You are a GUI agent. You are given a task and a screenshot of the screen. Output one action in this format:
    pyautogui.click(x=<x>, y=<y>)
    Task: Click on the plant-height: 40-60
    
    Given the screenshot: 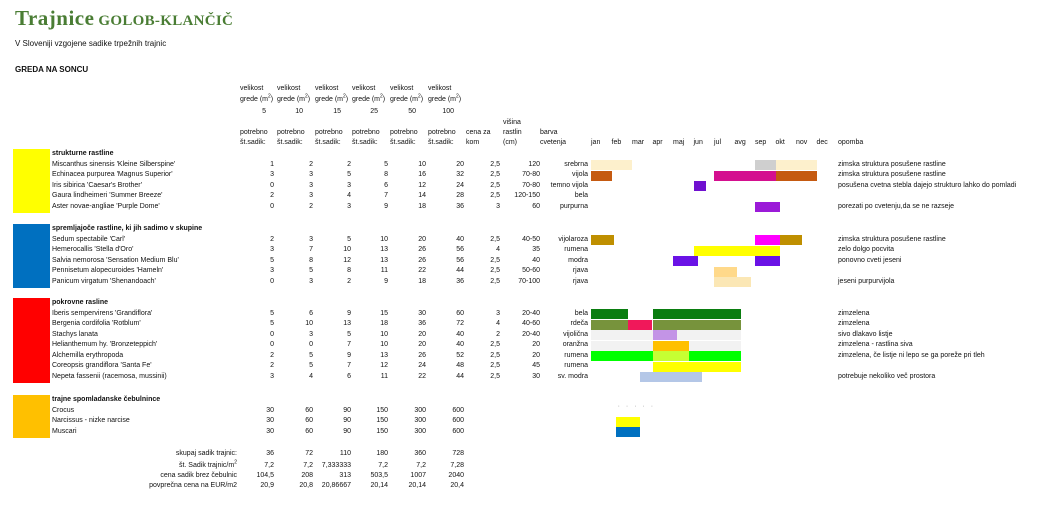 What is the action you would take?
    pyautogui.click(x=531, y=323)
    